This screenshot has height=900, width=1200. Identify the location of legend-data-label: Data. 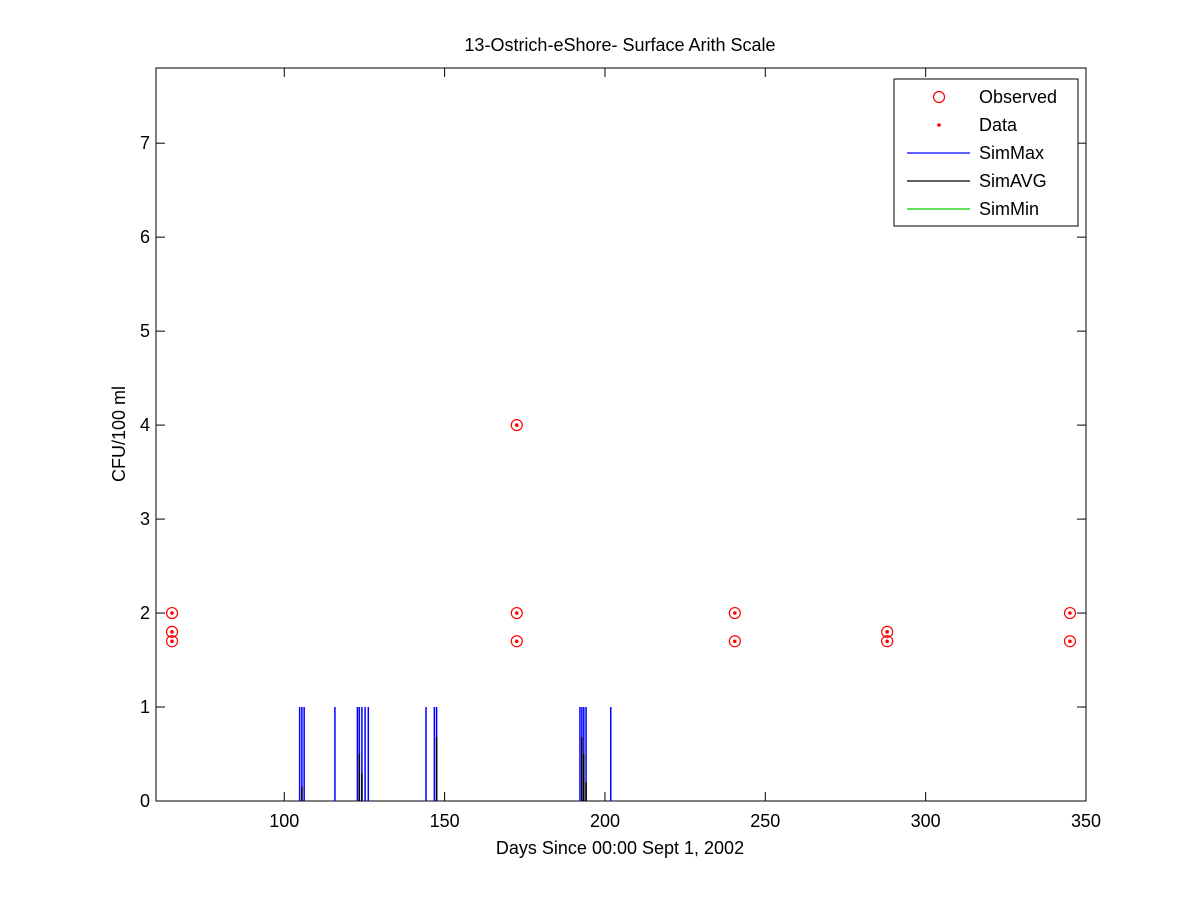
(998, 125).